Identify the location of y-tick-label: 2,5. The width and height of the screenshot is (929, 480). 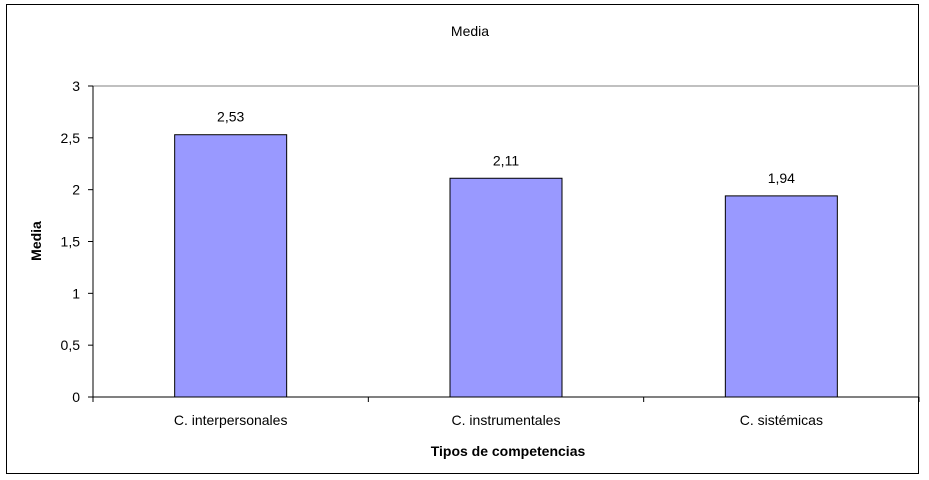
(71, 138).